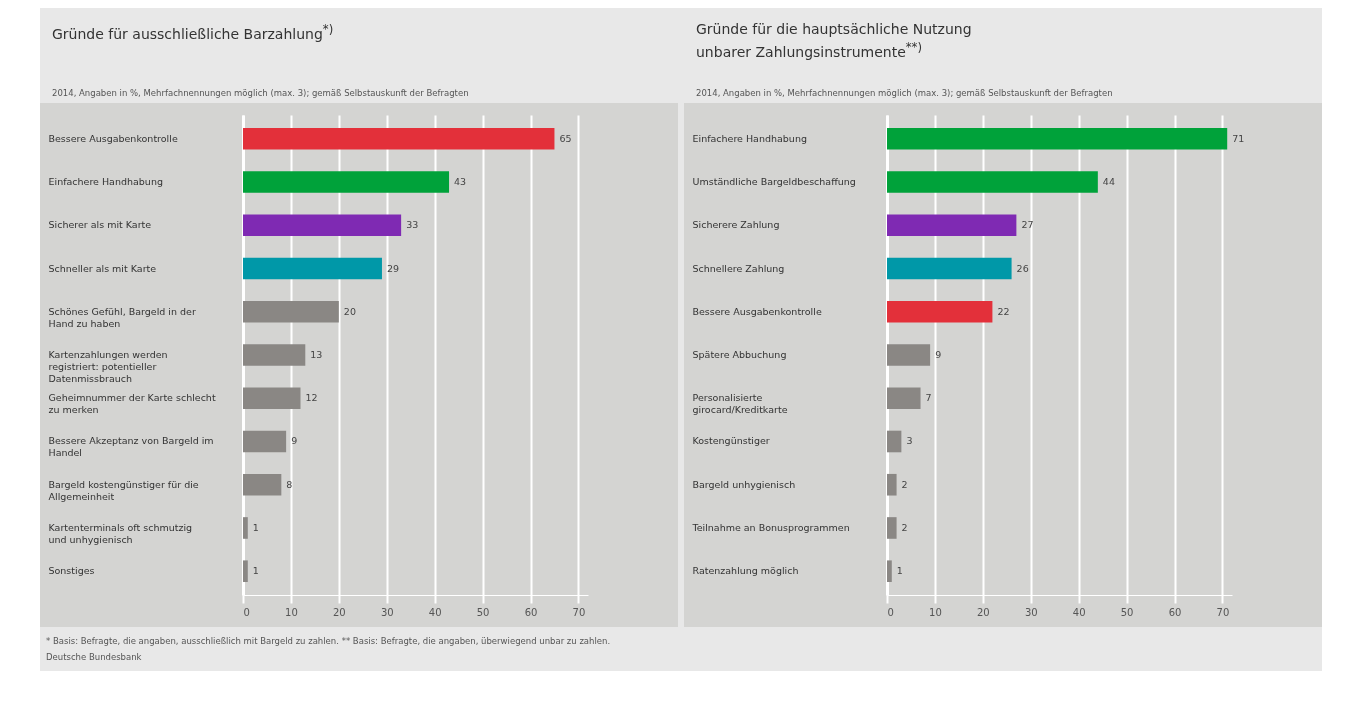 This screenshot has height=728, width=1370. What do you see at coordinates (132, 404) in the screenshot?
I see `y-tick-label: Geheimnummer der Karte schlecht zu merken` at bounding box center [132, 404].